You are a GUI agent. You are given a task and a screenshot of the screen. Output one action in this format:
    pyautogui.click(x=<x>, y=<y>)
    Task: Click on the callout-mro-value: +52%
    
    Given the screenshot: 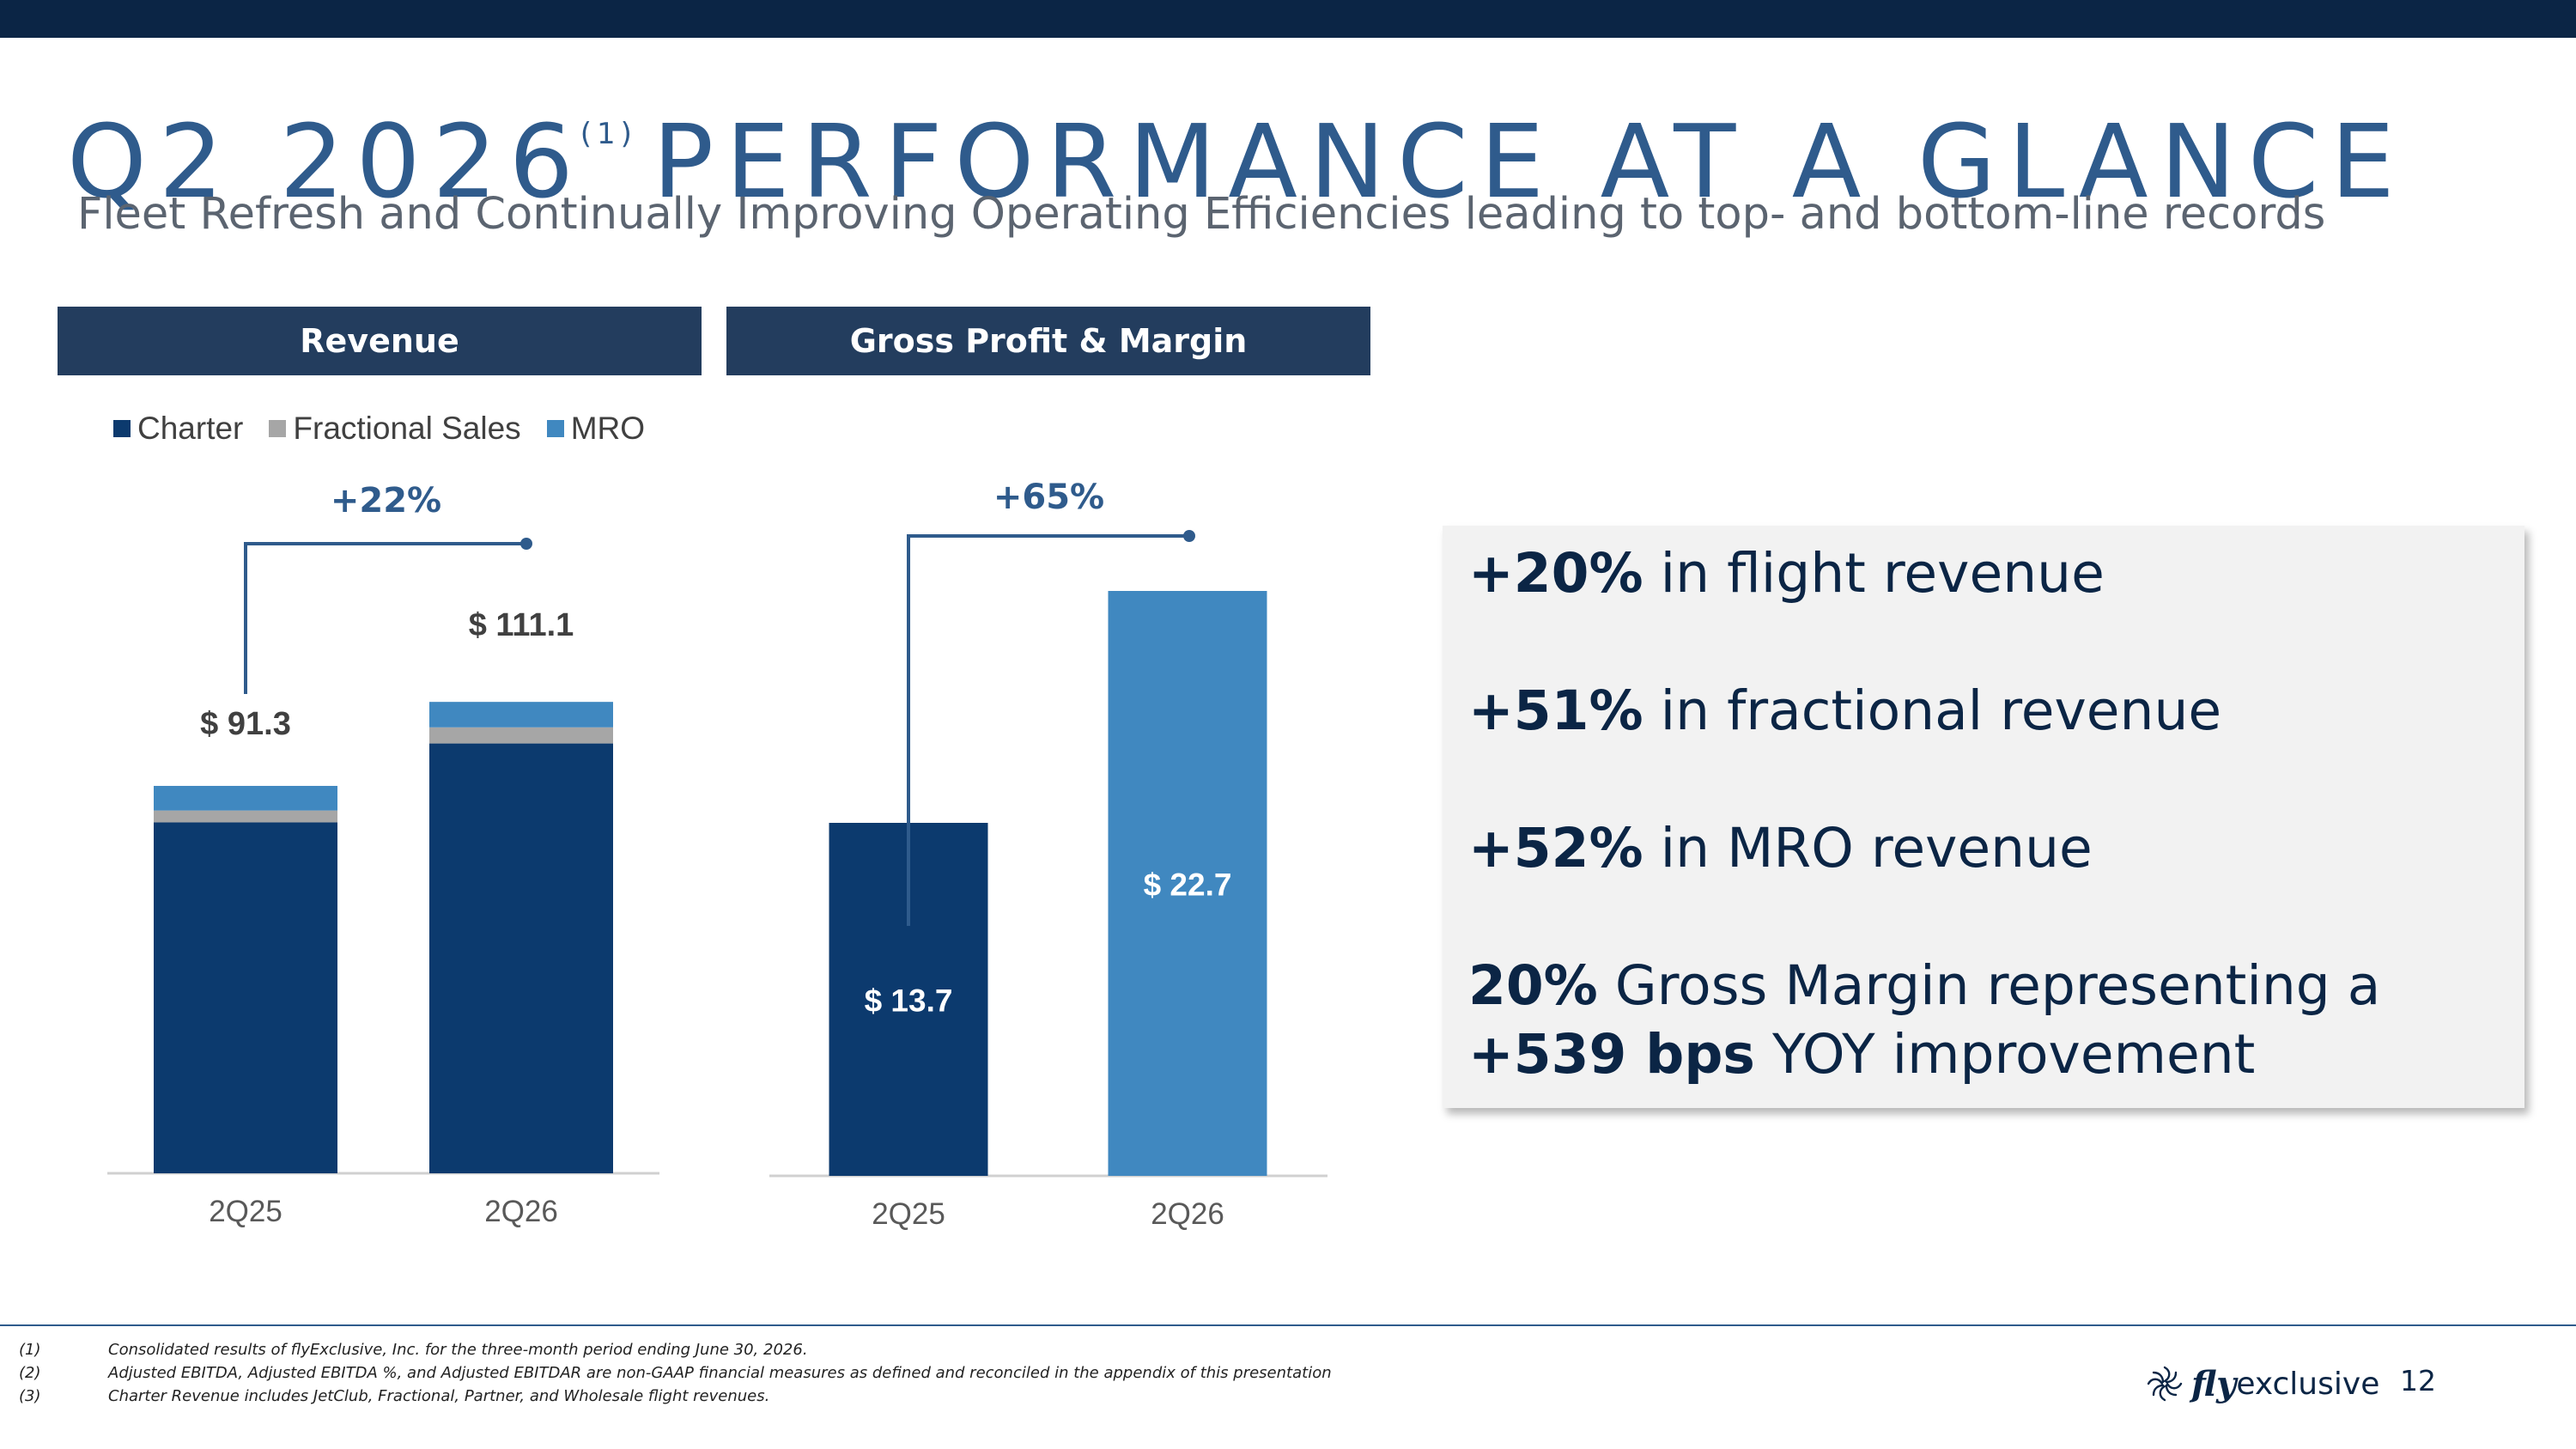 What is the action you would take?
    pyautogui.click(x=1555, y=848)
    